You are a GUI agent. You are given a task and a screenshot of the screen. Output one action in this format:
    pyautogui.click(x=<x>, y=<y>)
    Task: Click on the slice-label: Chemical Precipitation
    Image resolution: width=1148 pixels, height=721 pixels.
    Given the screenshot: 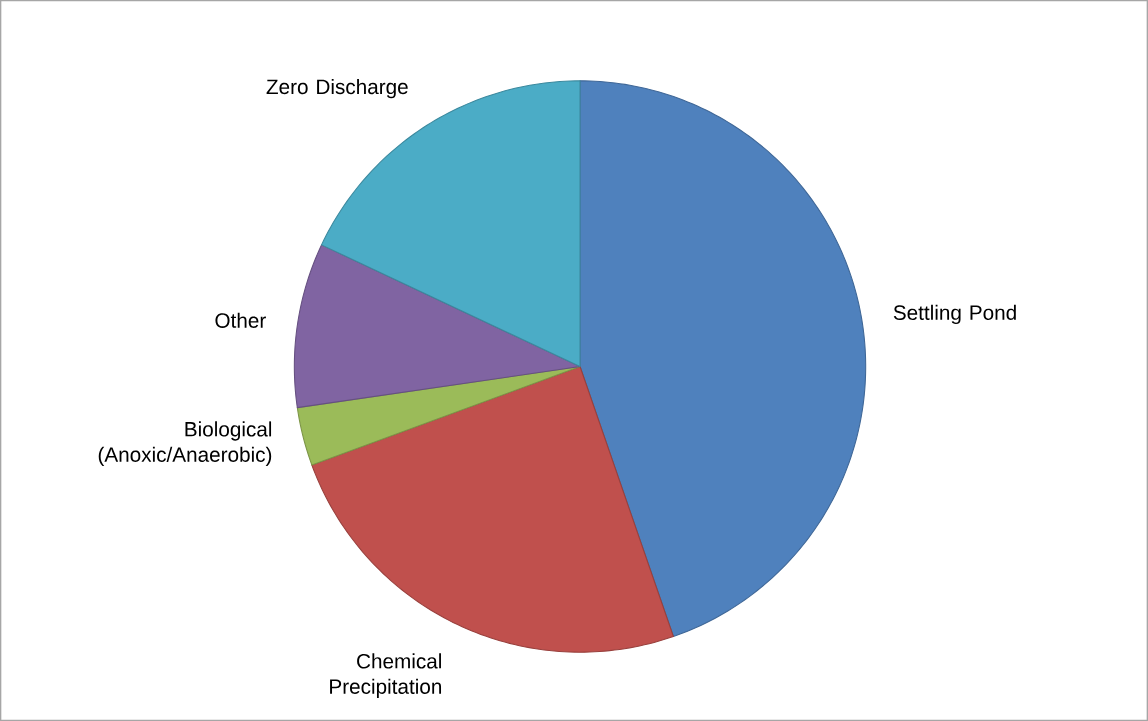 What is the action you would take?
    pyautogui.click(x=386, y=676)
    